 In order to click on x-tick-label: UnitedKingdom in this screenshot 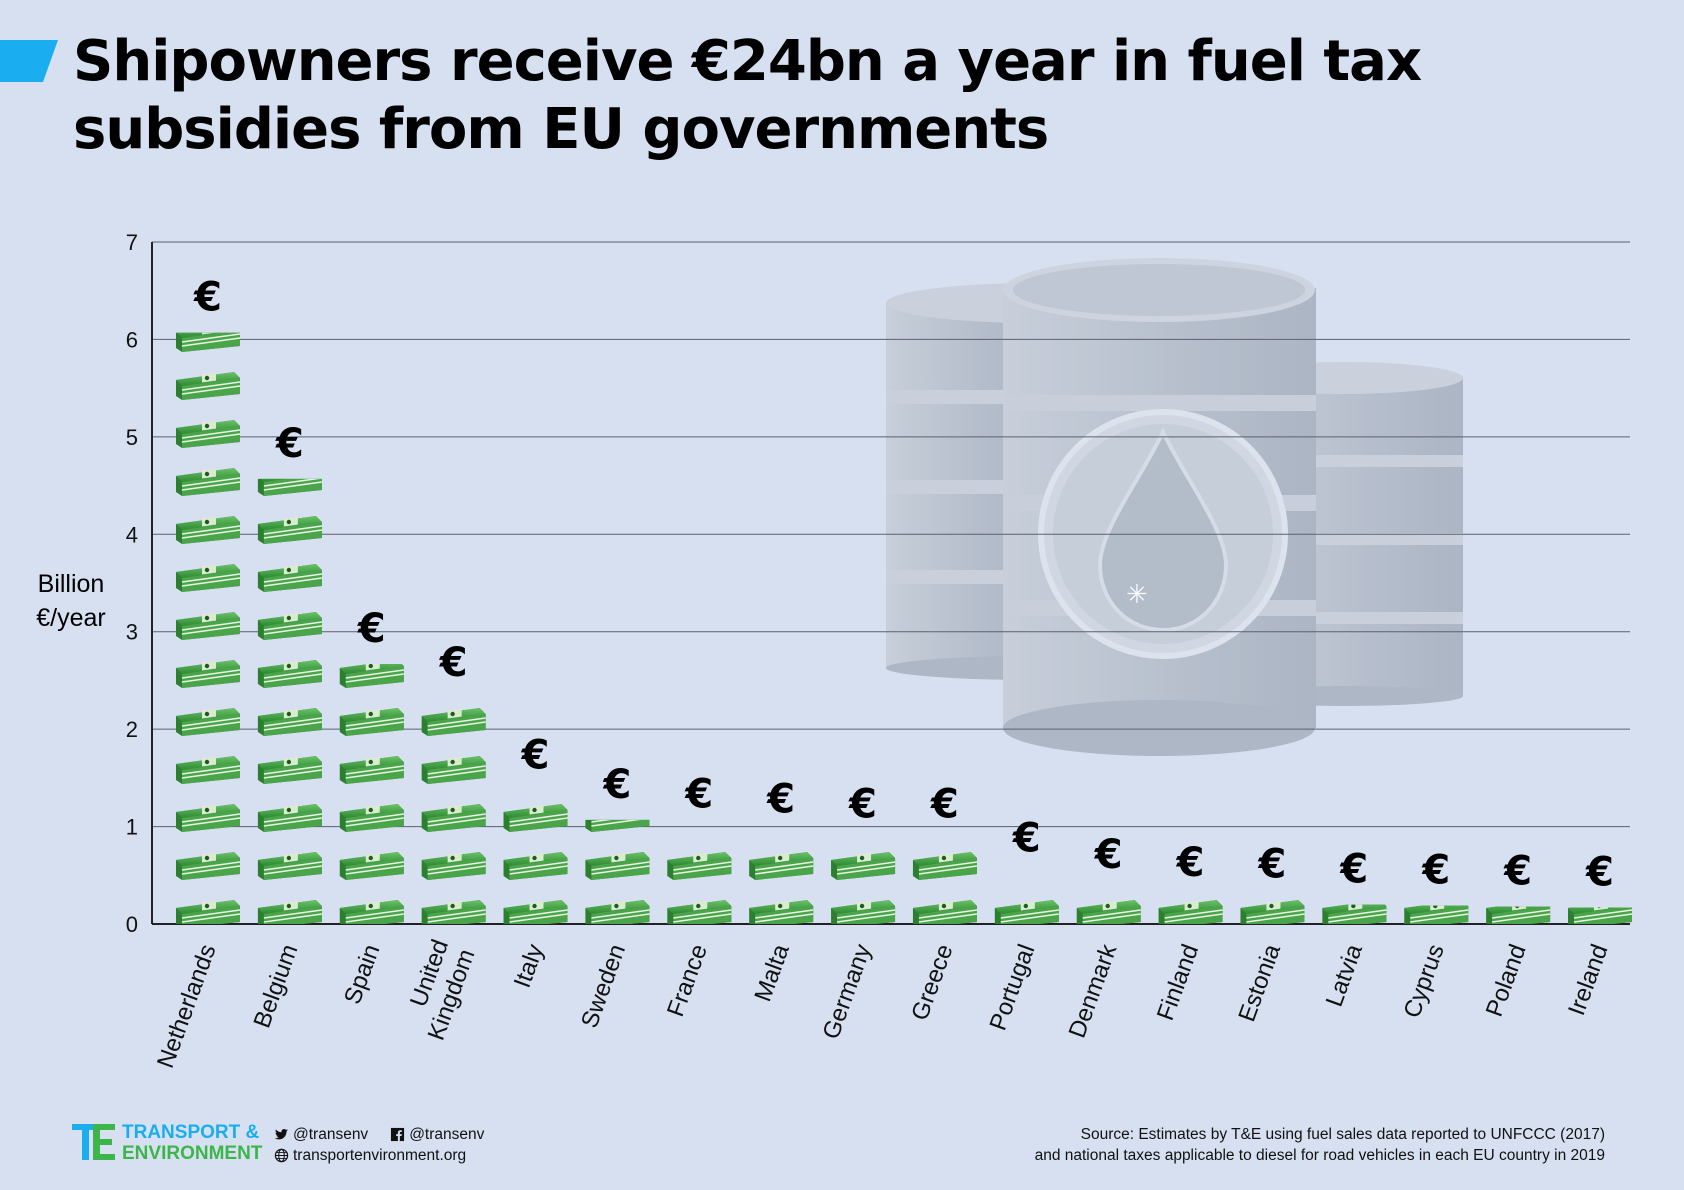, I will do `click(438, 990)`.